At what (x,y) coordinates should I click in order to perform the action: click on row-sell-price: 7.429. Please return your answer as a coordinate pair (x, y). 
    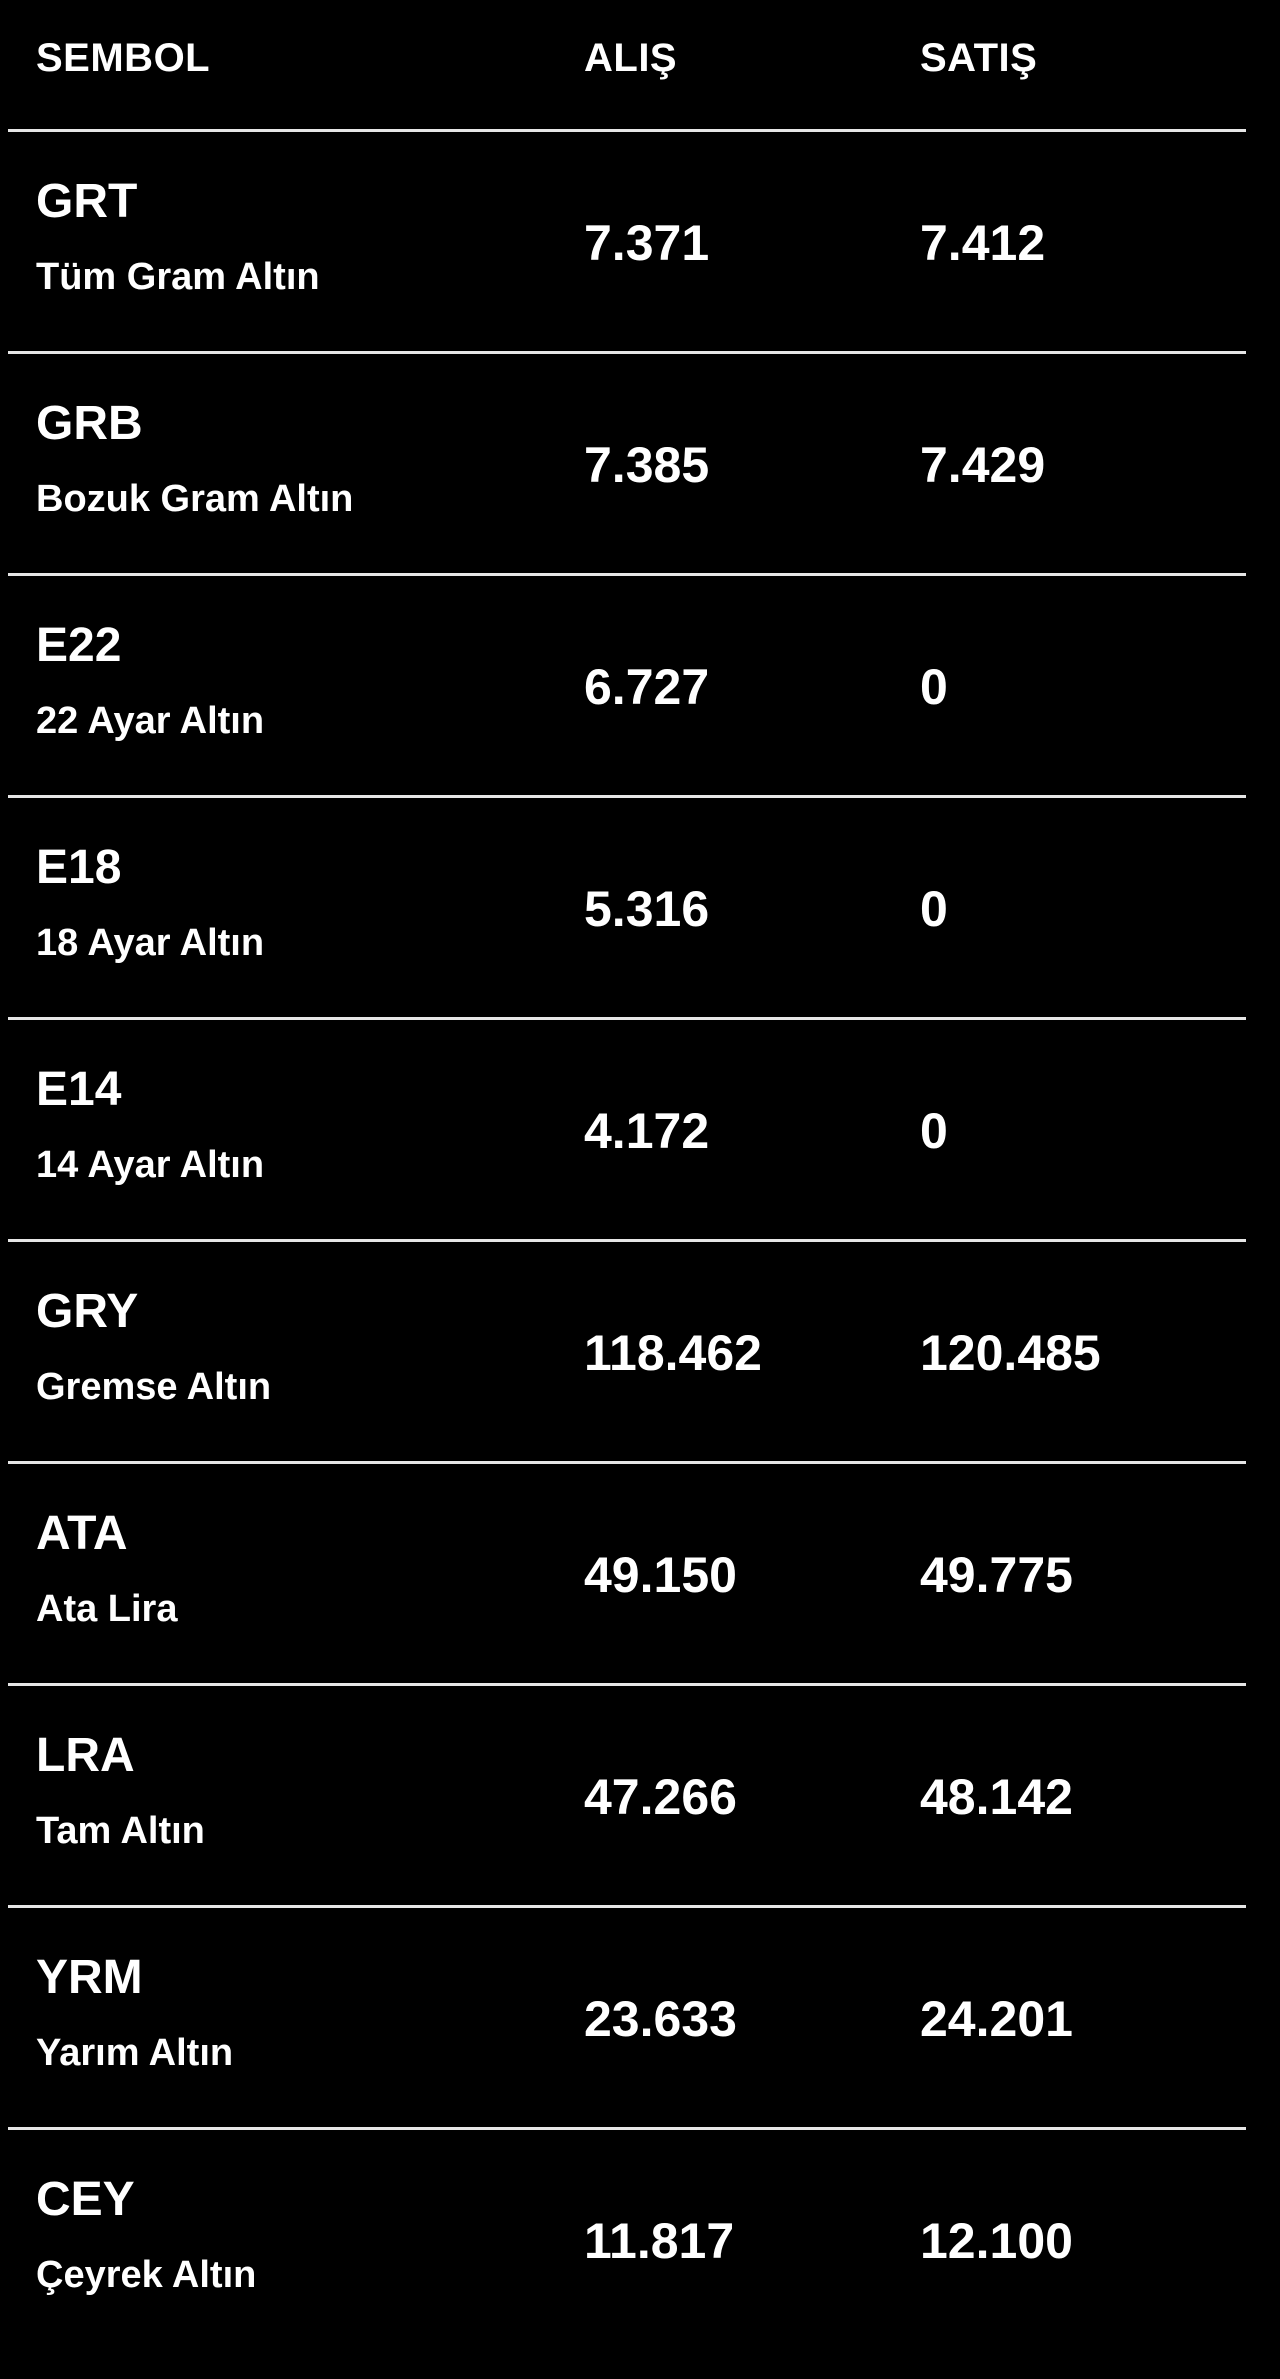
    Looking at the image, I should click on (983, 465).